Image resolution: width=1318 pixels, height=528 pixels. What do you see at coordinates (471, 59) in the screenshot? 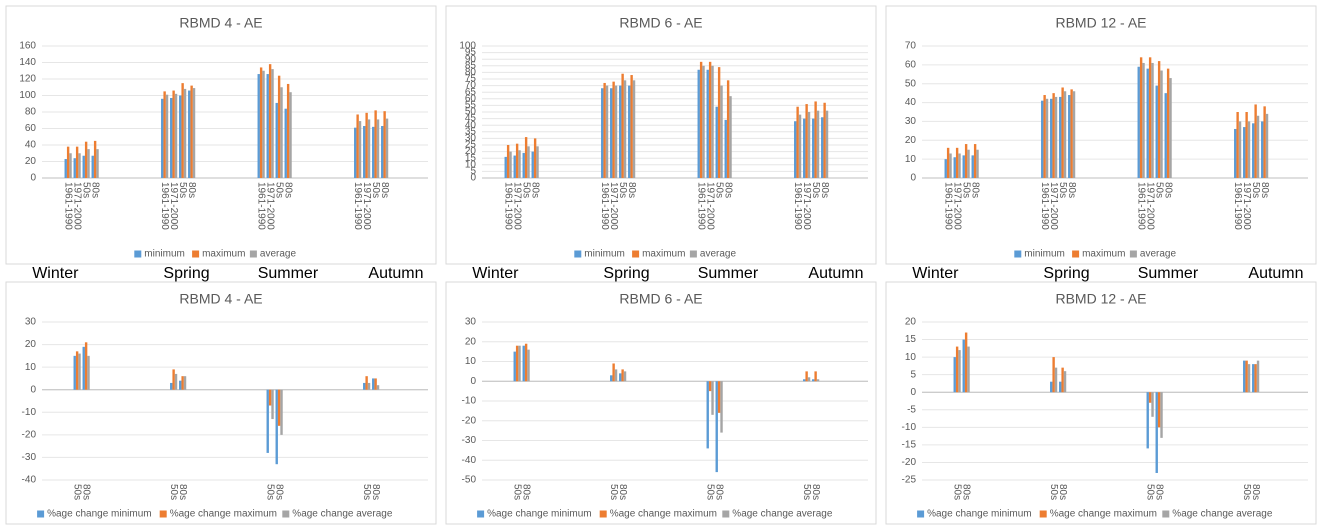
I see `y-tick-label: 90` at bounding box center [471, 59].